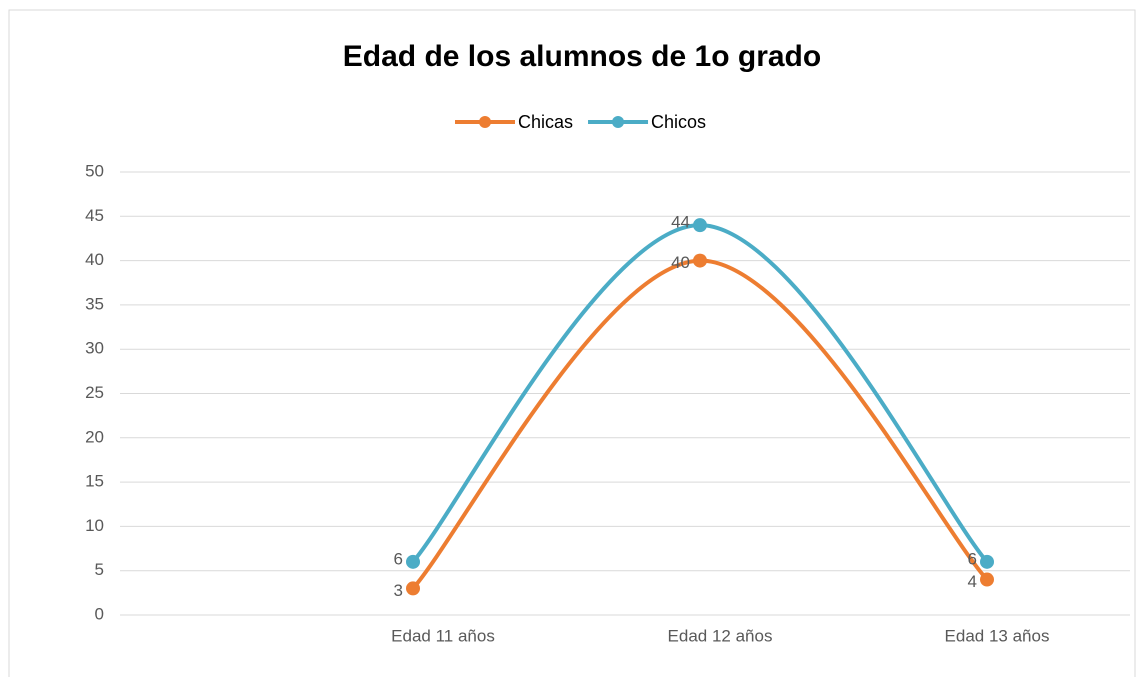  What do you see at coordinates (94, 481) in the screenshot?
I see `y-tick-label: 15` at bounding box center [94, 481].